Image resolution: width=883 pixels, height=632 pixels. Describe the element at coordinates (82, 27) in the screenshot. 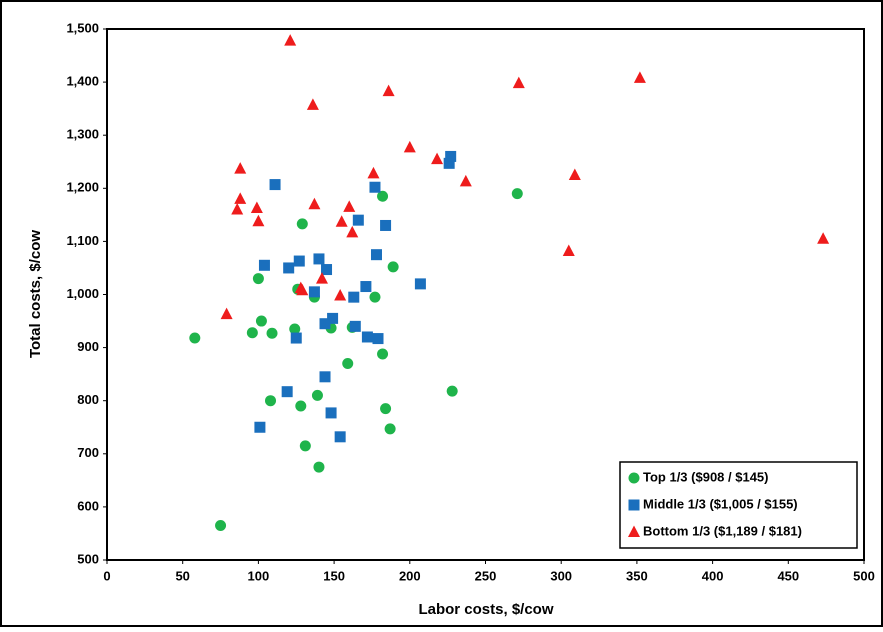

I see `y-tick-label: 1,500` at that location.